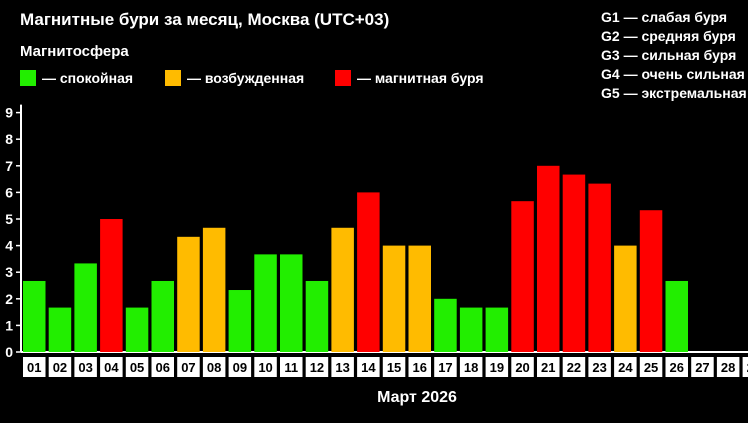  What do you see at coordinates (668, 36) in the screenshot?
I see `storm-scale-g2: G2 — средняя буря` at bounding box center [668, 36].